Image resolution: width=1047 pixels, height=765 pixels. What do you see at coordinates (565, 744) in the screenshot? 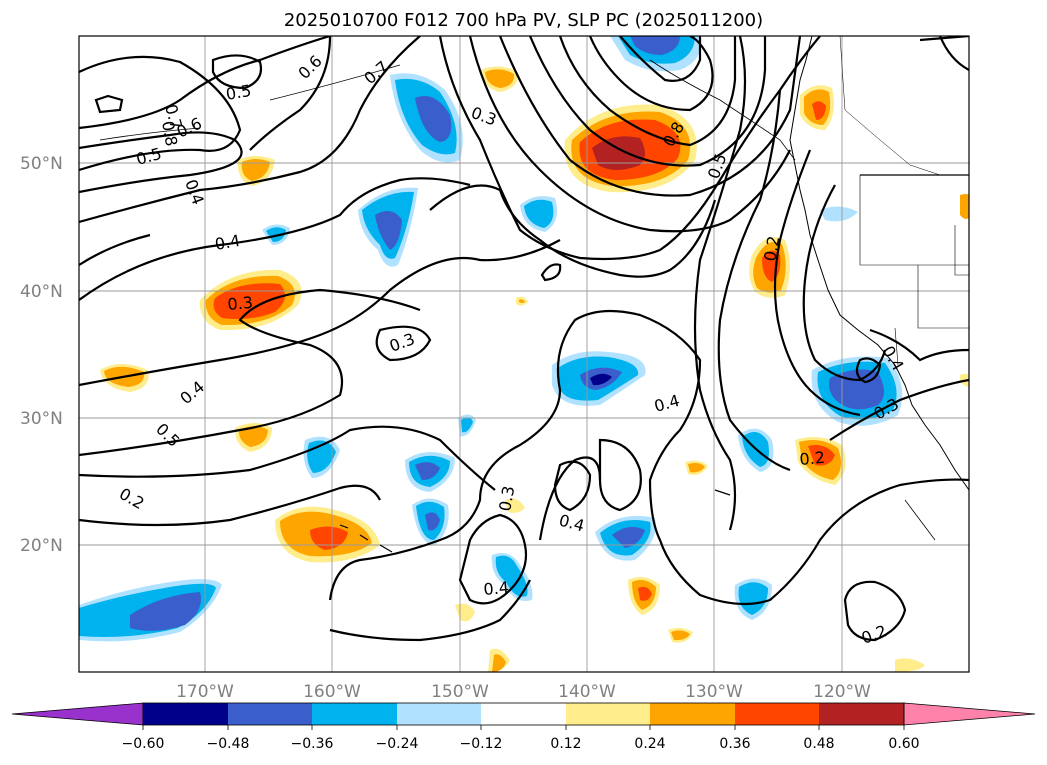
I see `colorbar-tick-label: 0.12` at bounding box center [565, 744].